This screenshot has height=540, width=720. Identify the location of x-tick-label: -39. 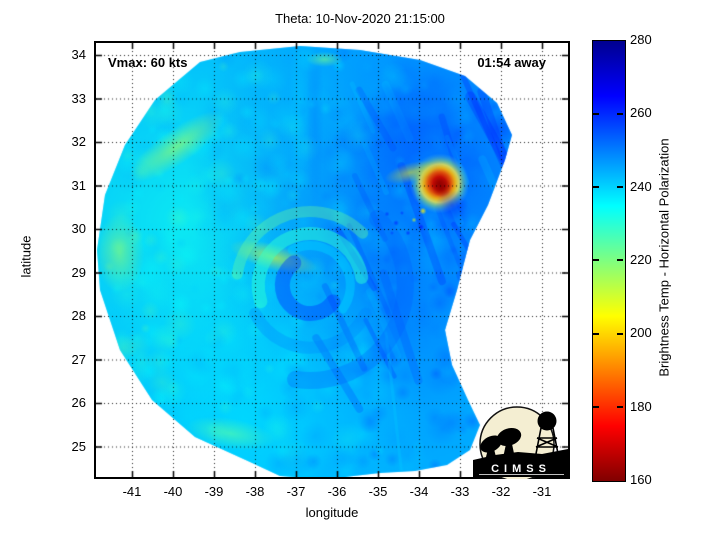
(214, 491).